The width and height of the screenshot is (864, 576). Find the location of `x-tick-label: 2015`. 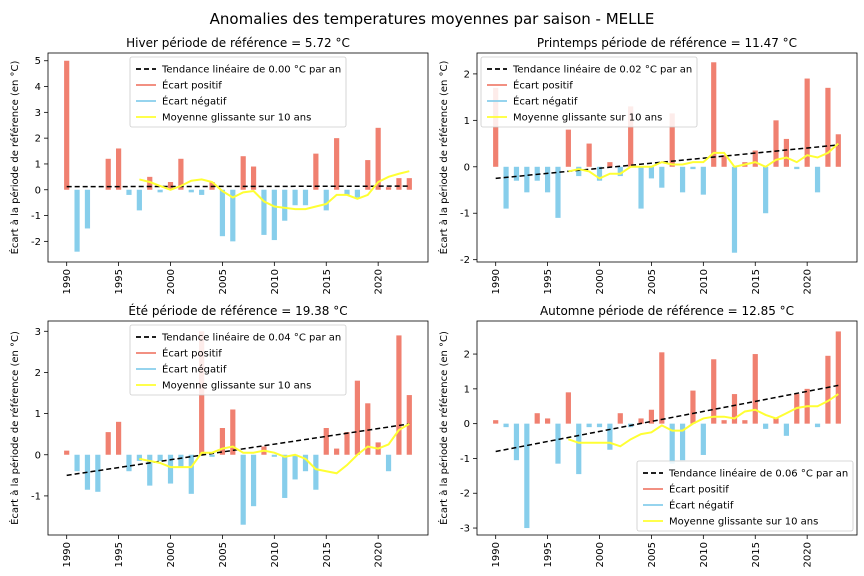

x-tick-label: 2015 is located at coordinates (756, 554).